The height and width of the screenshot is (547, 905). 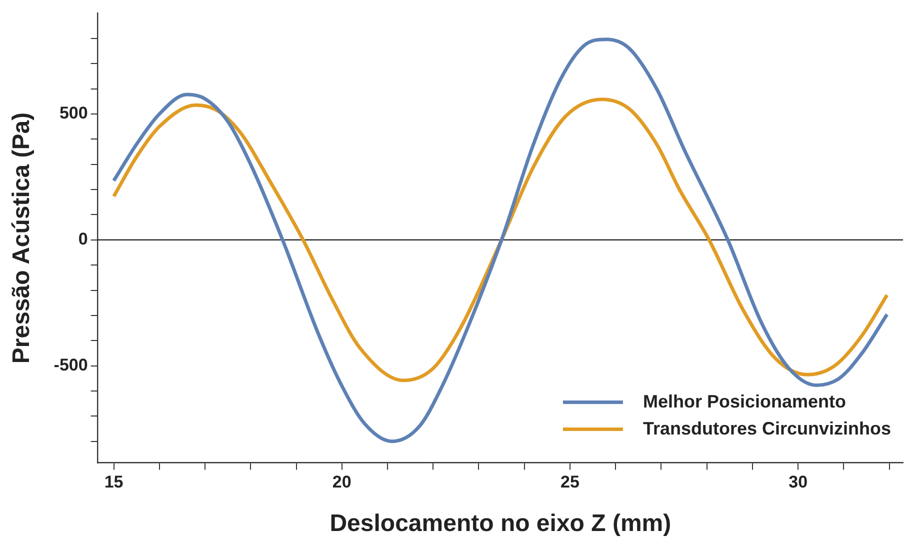 I want to click on legend-label: Transdutores Circunvizinhos, so click(x=766, y=428).